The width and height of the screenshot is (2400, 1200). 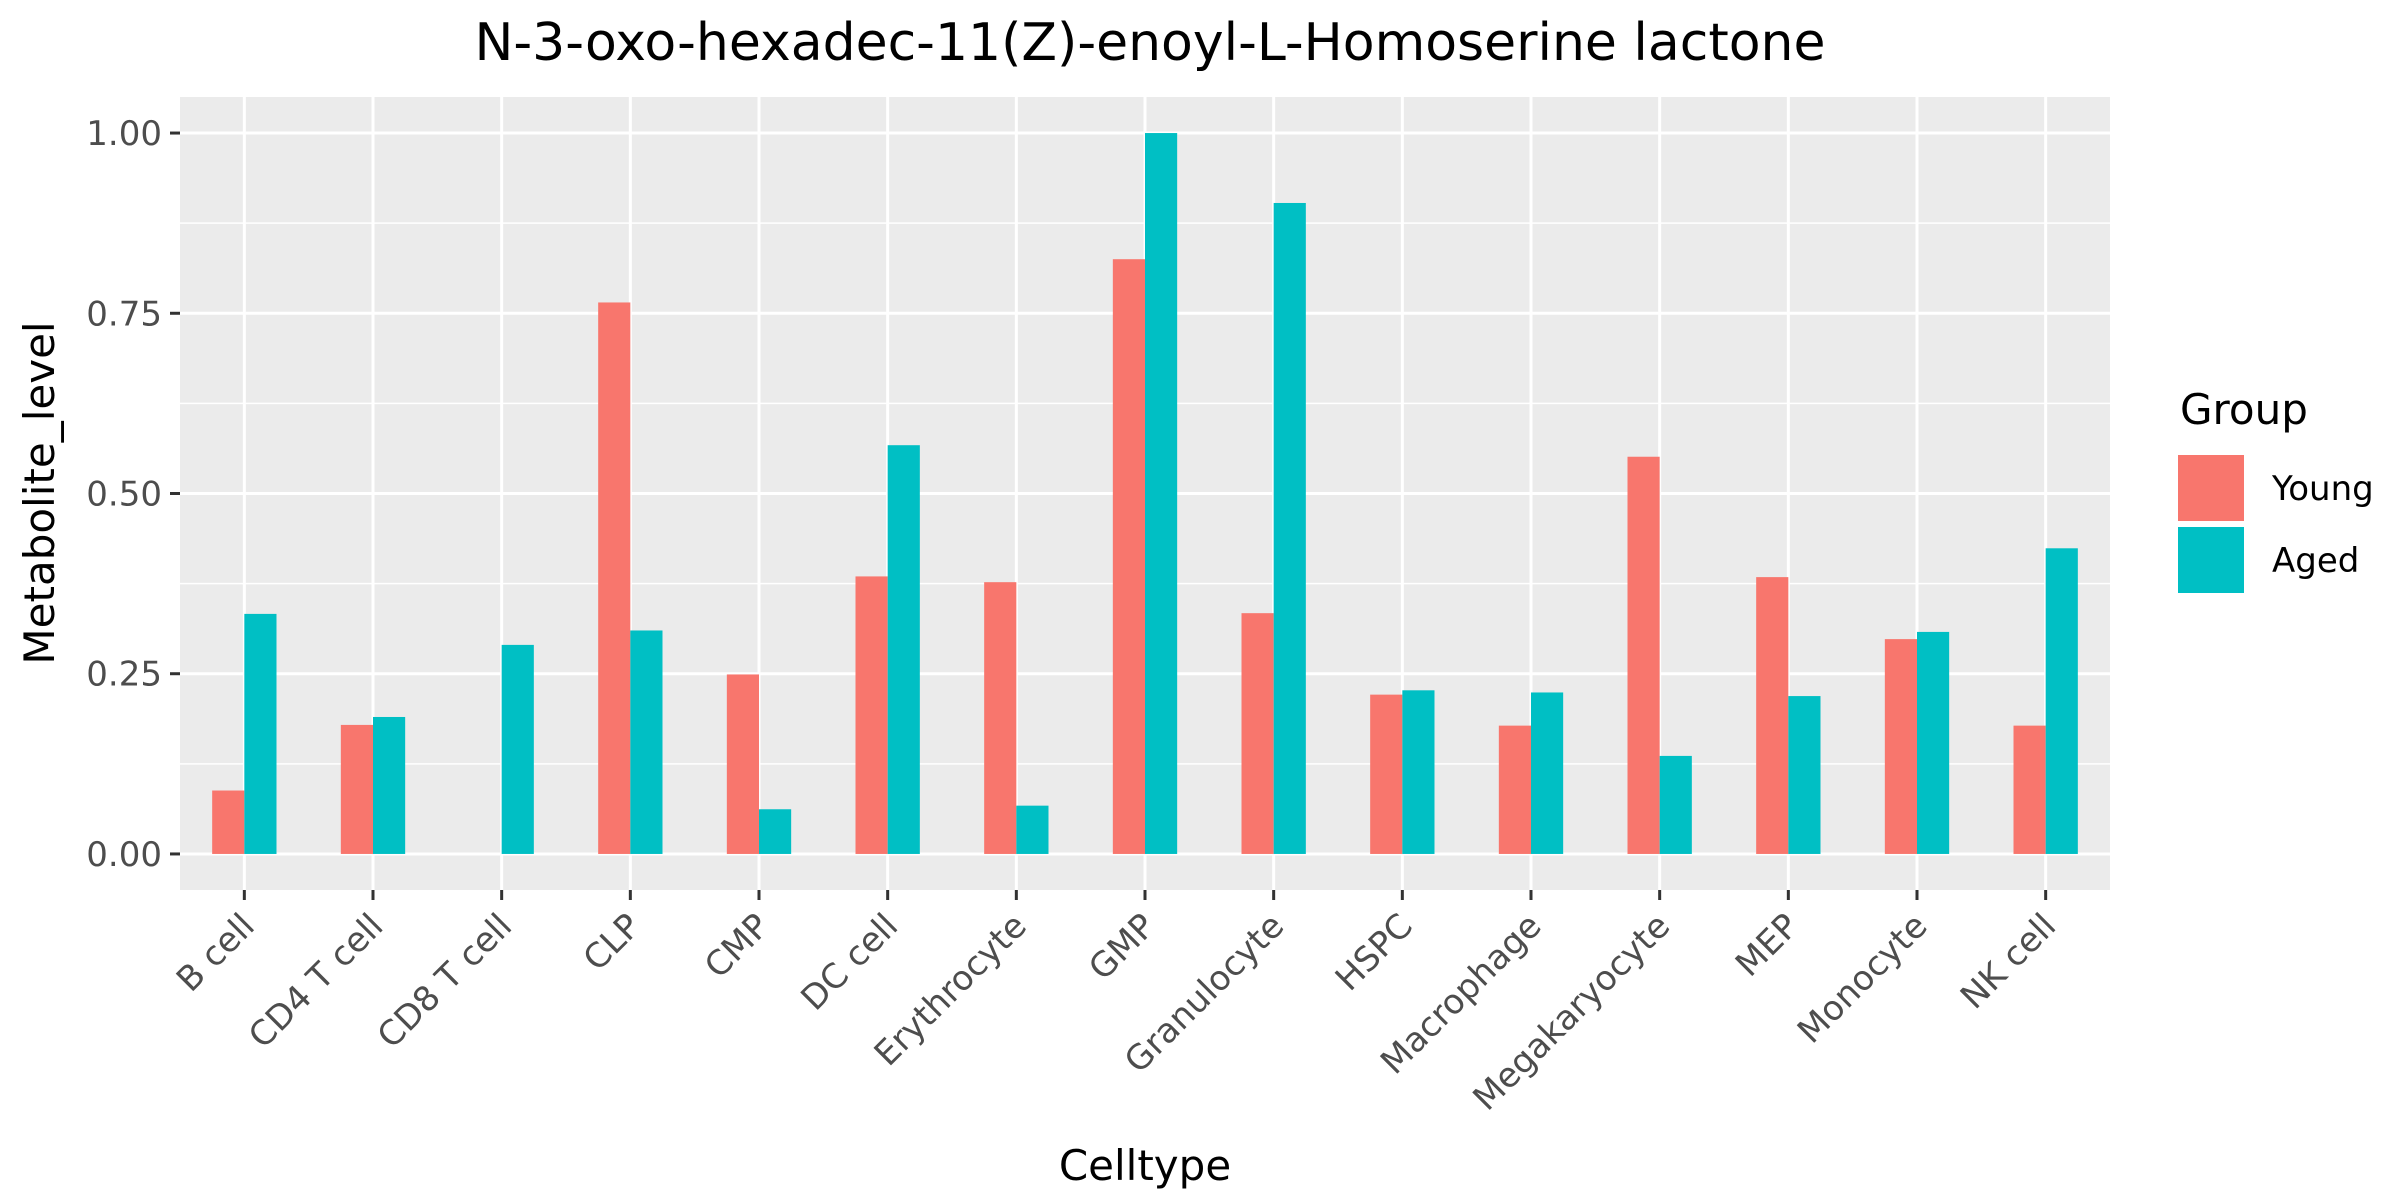 What do you see at coordinates (2315, 561) in the screenshot?
I see `legend-label: Aged` at bounding box center [2315, 561].